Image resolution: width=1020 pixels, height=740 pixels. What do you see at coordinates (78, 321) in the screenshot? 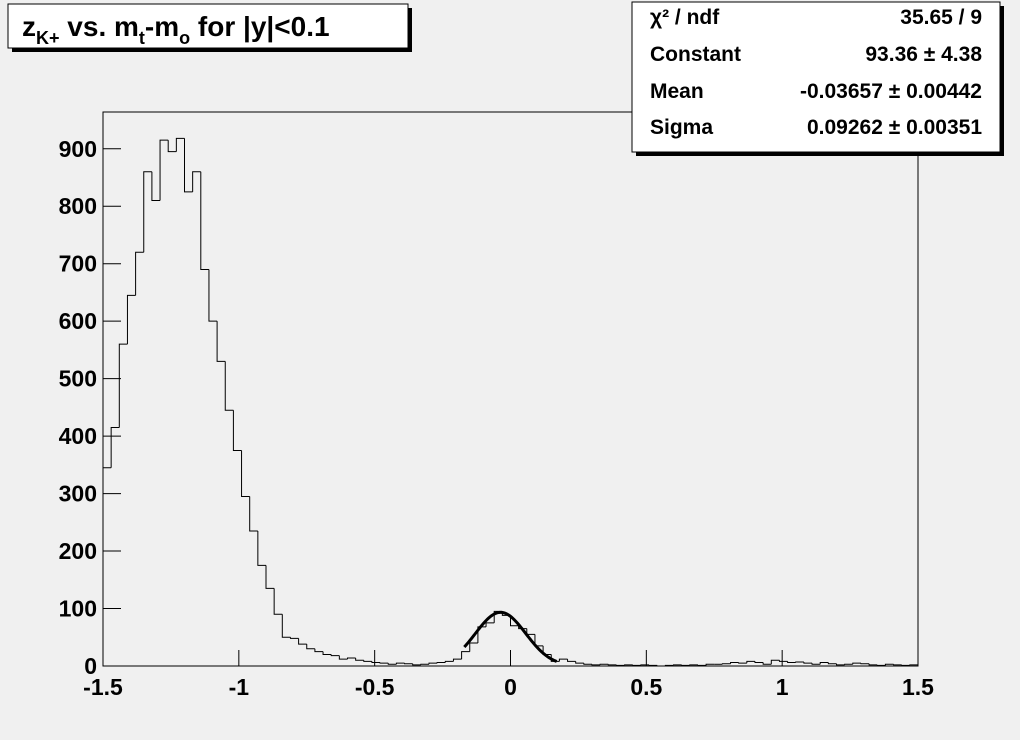
I see `y-tick-label: 600` at bounding box center [78, 321].